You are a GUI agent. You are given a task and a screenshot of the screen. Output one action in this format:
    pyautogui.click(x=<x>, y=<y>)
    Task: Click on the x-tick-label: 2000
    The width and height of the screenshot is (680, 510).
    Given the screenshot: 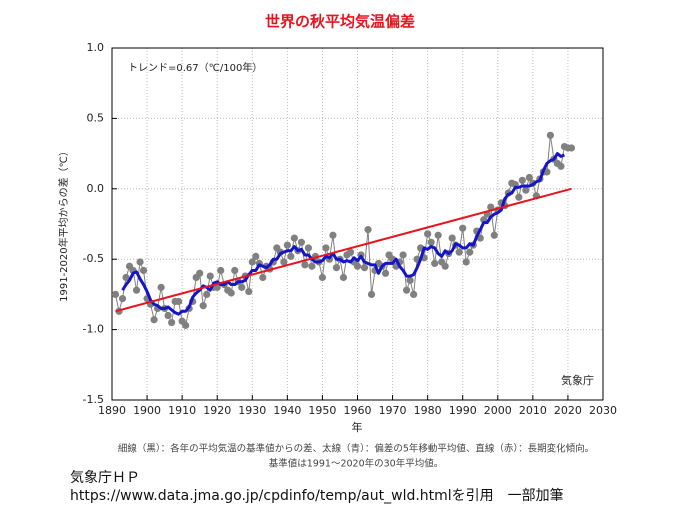 What is the action you would take?
    pyautogui.click(x=498, y=410)
    